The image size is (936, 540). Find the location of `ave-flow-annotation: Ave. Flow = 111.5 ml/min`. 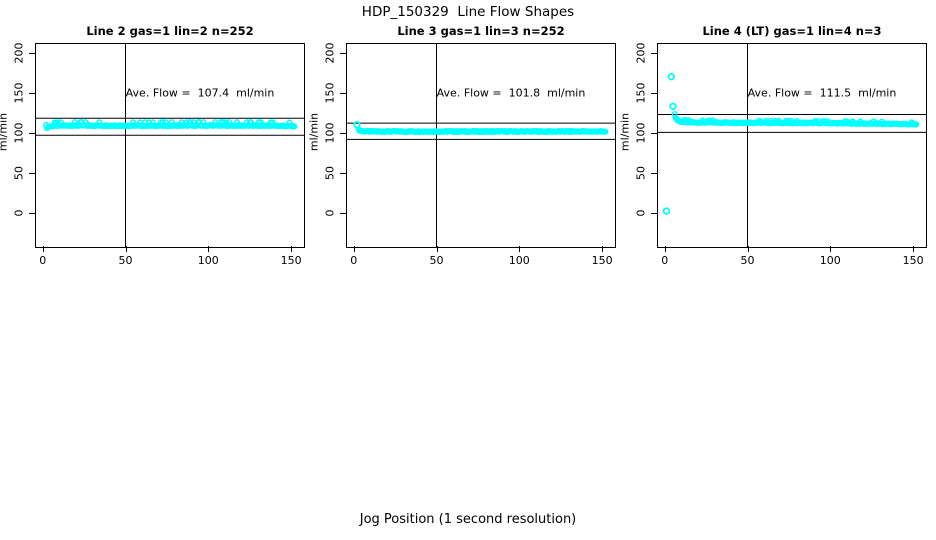

ave-flow-annotation: Ave. Flow = 111.5 ml/min is located at coordinates (822, 93).